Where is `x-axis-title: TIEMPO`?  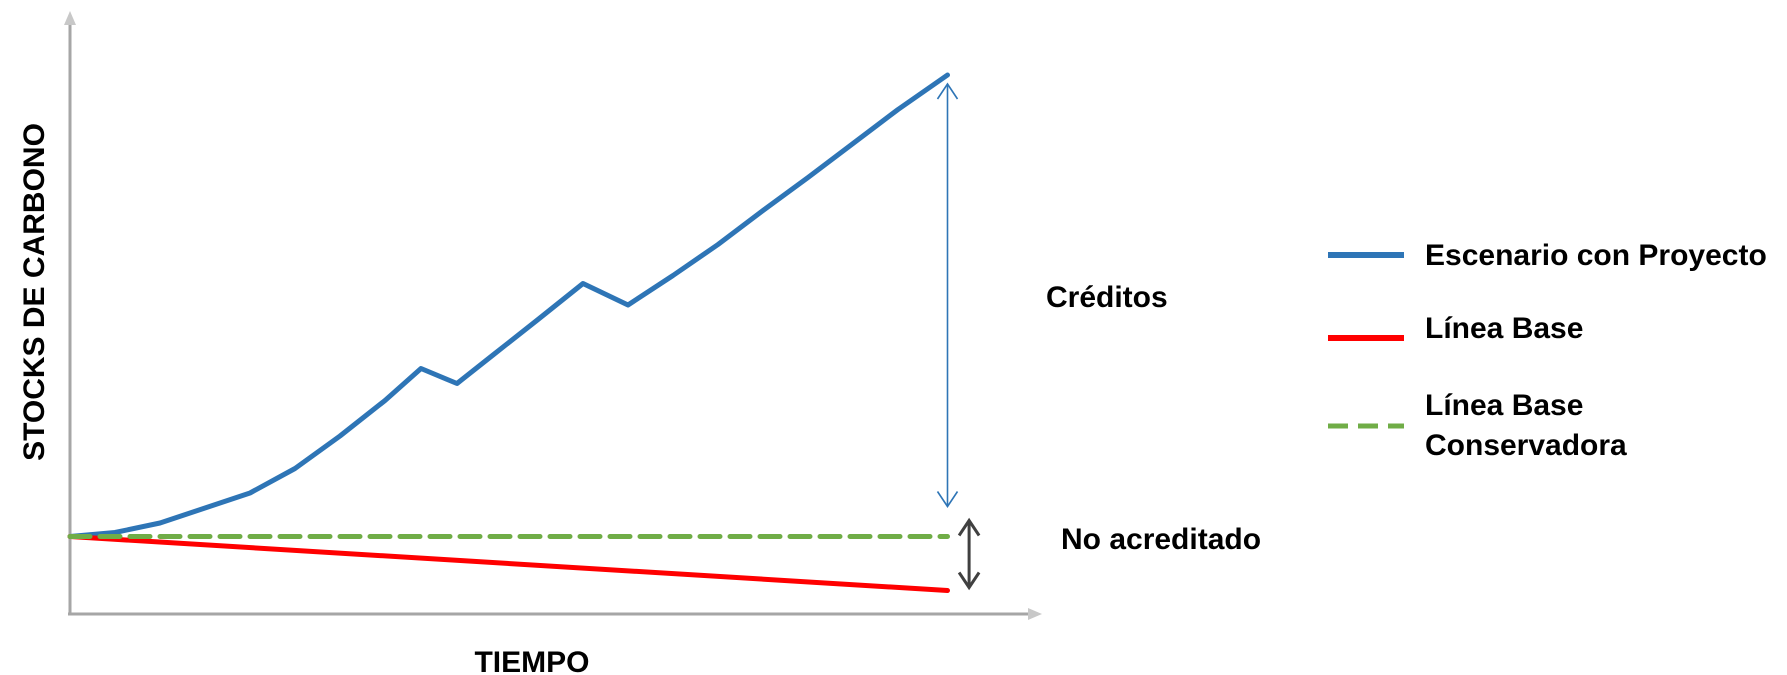 x-axis-title: TIEMPO is located at coordinates (531, 660).